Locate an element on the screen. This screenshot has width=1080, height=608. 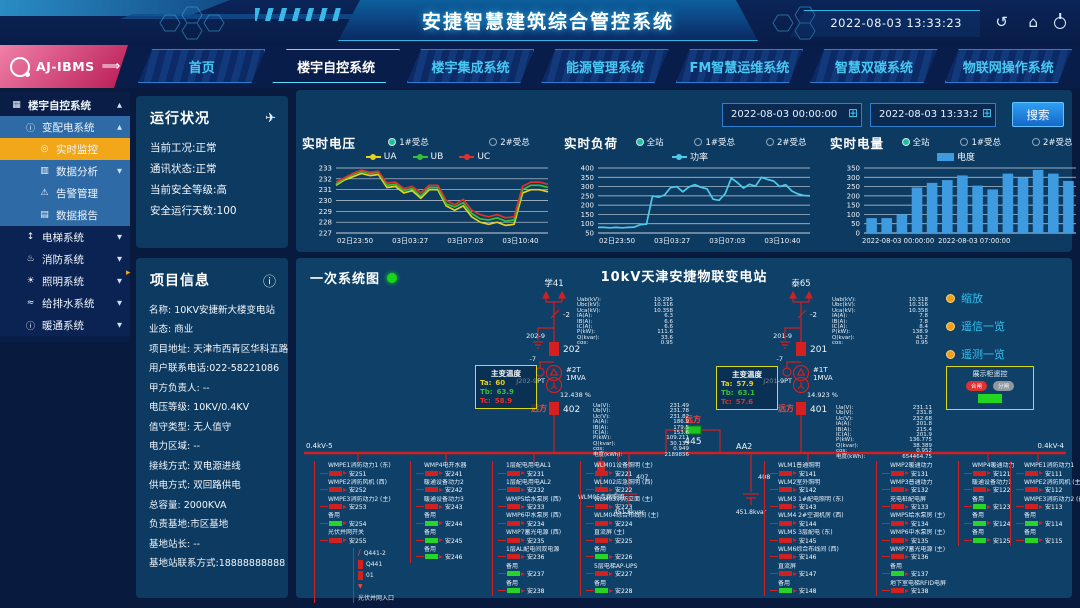
pv-breaker is located at coordinates (360, 564).